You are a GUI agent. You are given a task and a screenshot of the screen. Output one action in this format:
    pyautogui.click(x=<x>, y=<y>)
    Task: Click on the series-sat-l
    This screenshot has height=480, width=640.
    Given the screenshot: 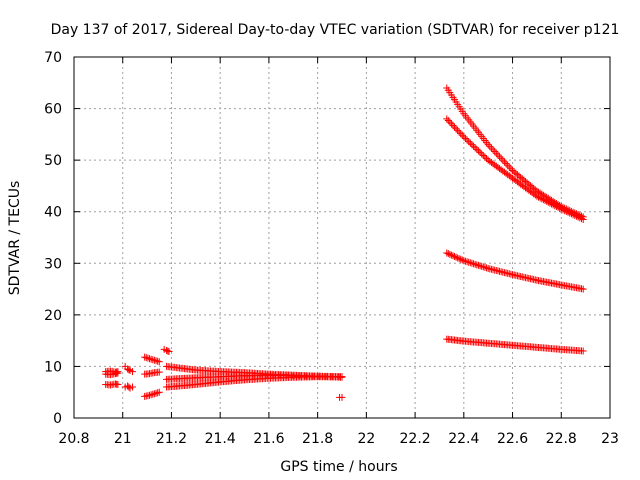 What is the action you would take?
    pyautogui.click(x=152, y=373)
    